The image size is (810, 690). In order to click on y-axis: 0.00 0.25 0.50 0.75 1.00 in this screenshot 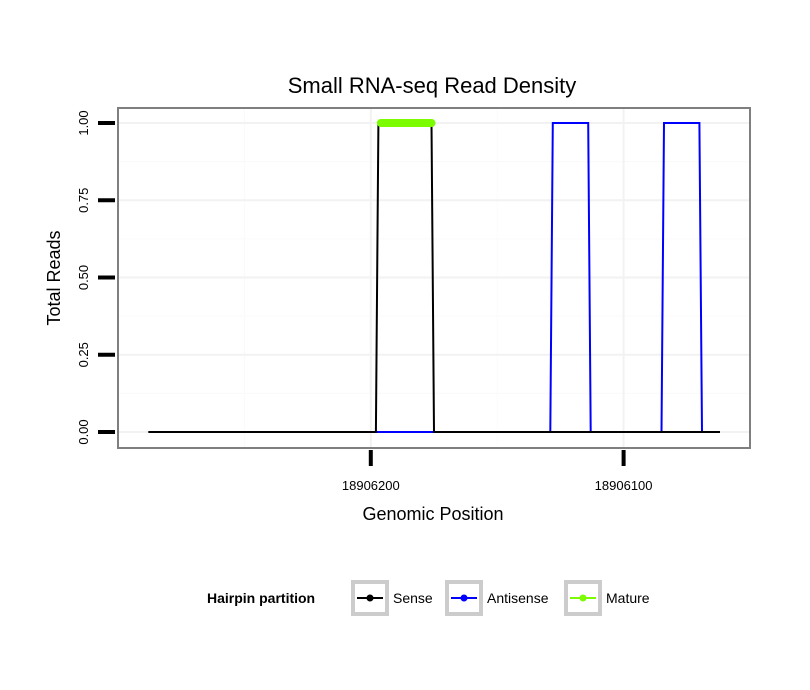, I will do `click(95, 277)`.